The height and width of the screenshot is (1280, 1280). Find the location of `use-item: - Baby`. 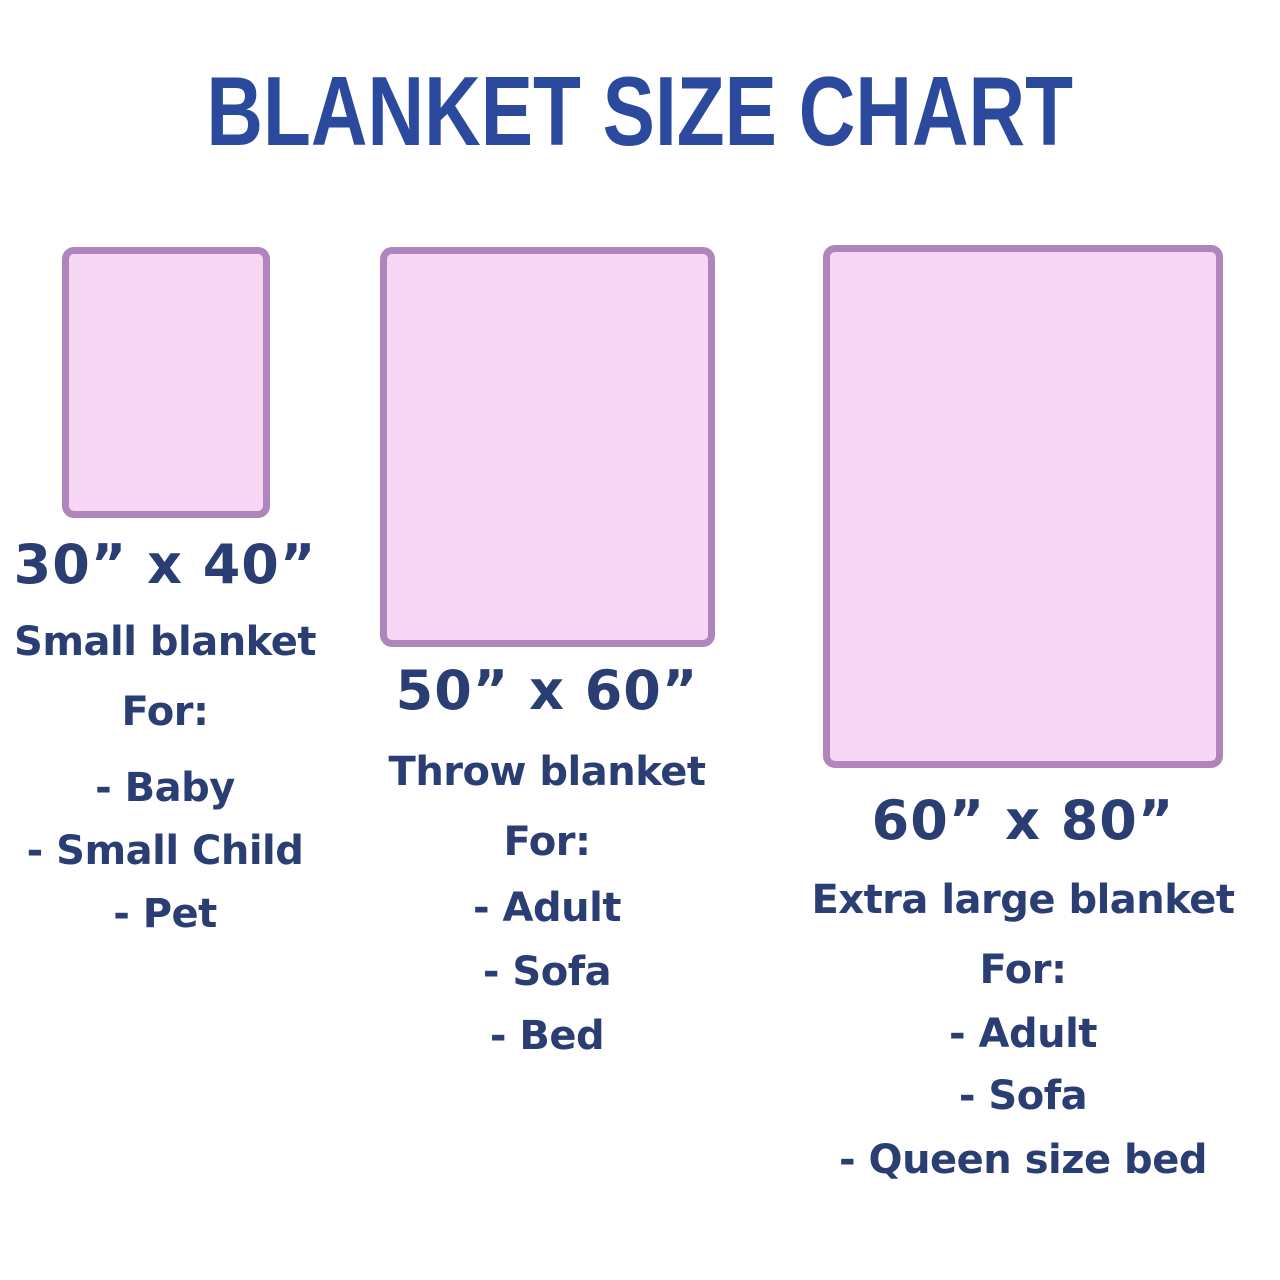

use-item: - Baby is located at coordinates (165, 788).